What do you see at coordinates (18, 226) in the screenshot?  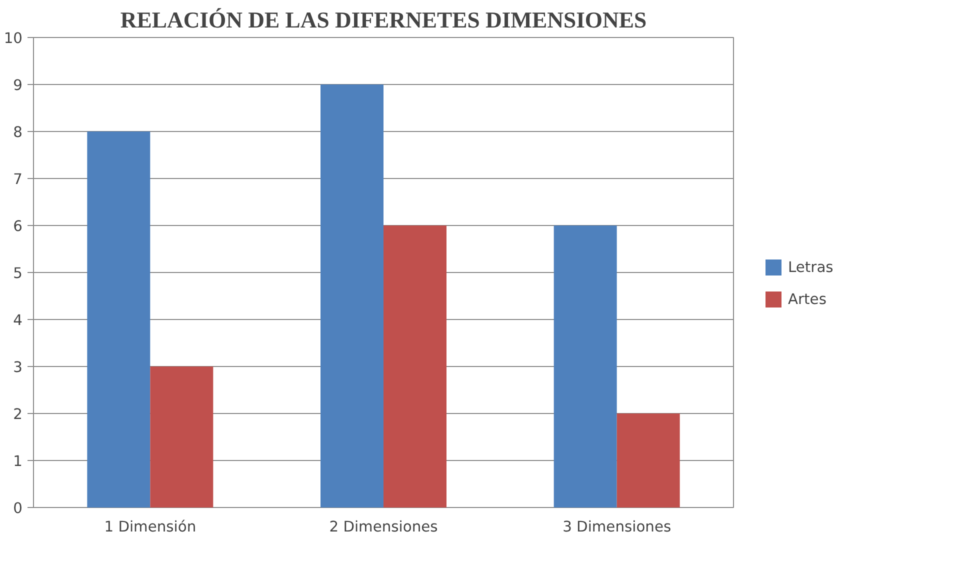 I see `y-tick-label: 6` at bounding box center [18, 226].